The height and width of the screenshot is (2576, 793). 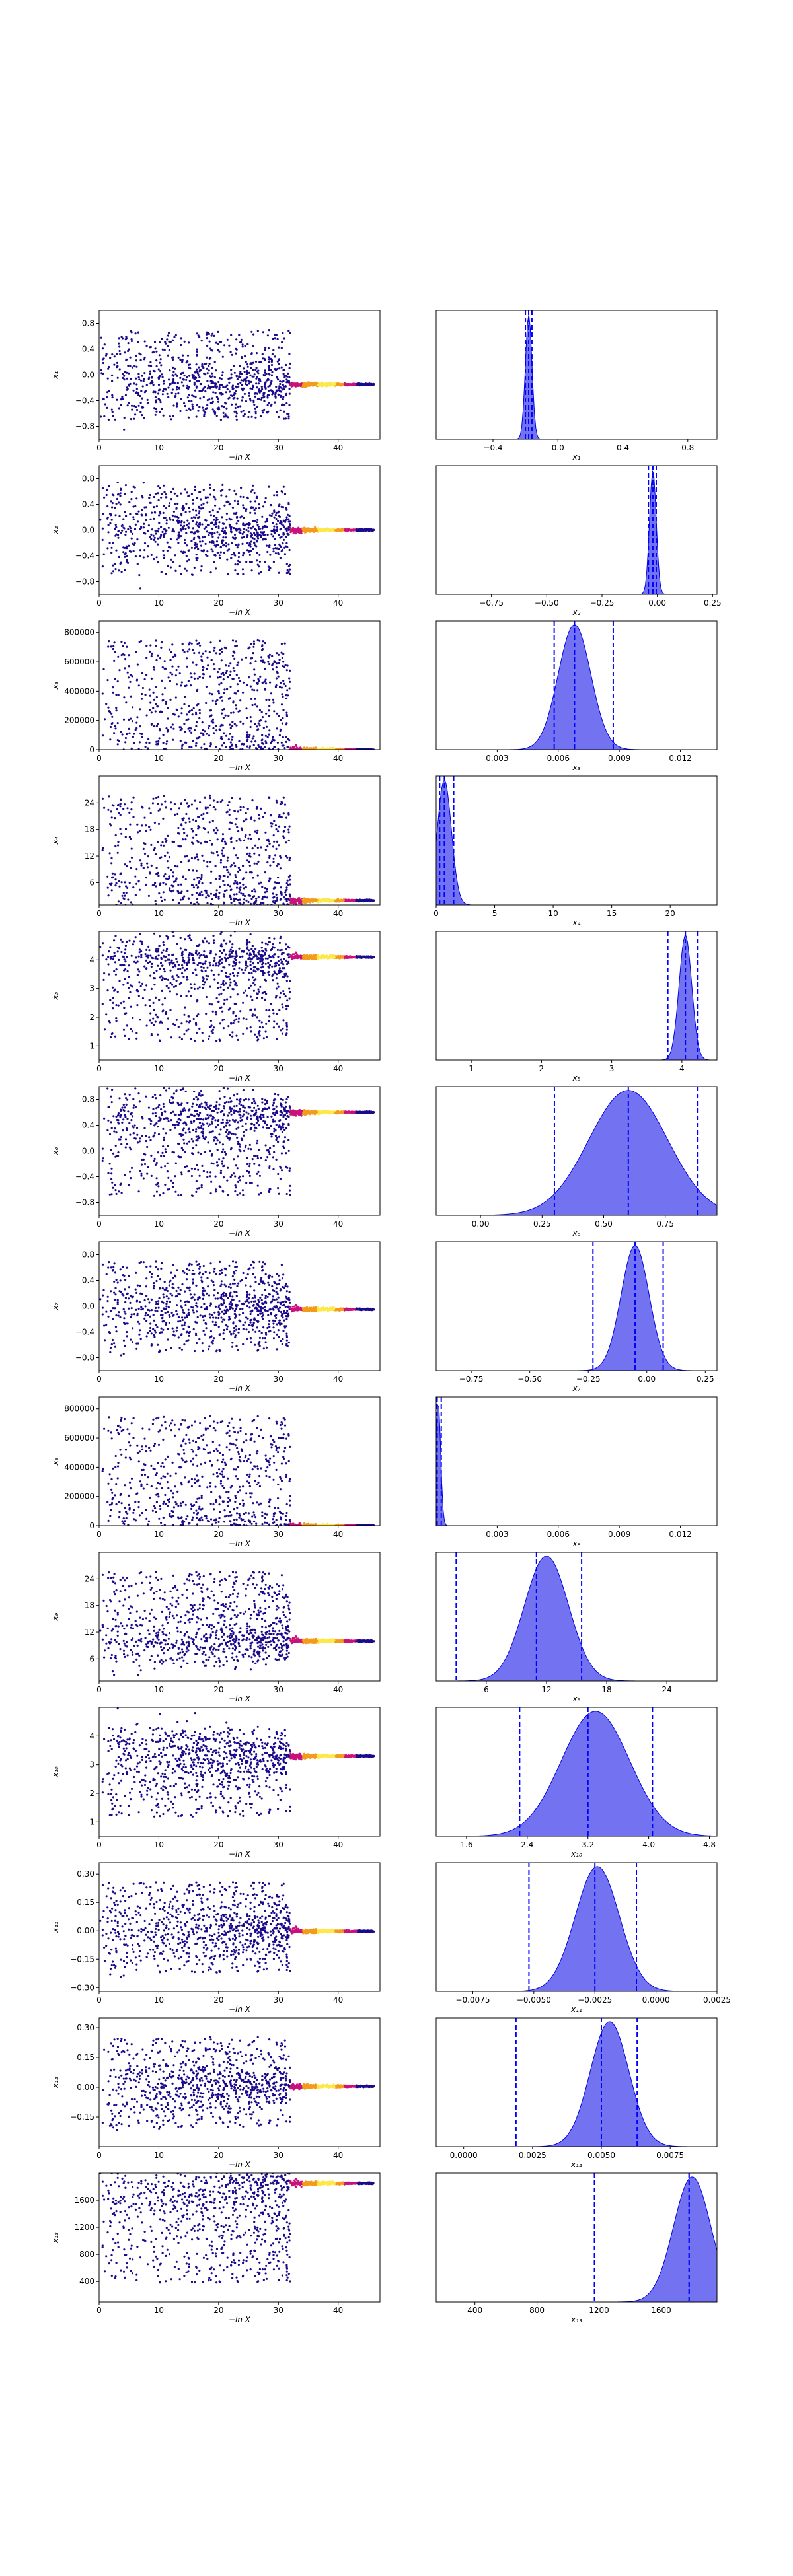 I want to click on y-tick-label: 800000, so click(x=79, y=632).